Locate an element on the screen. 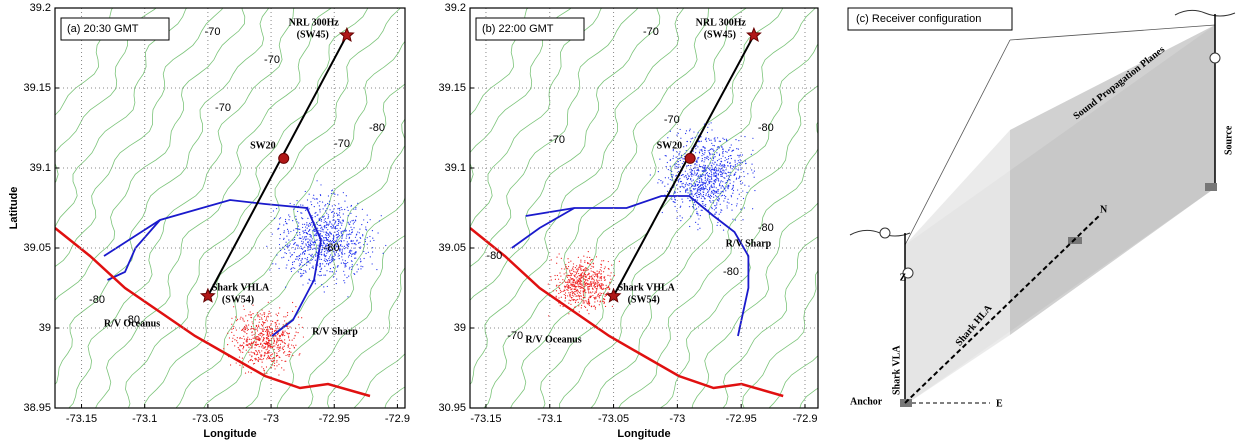 This screenshot has height=440, width=1253. site-code: (SW45) is located at coordinates (720, 34).